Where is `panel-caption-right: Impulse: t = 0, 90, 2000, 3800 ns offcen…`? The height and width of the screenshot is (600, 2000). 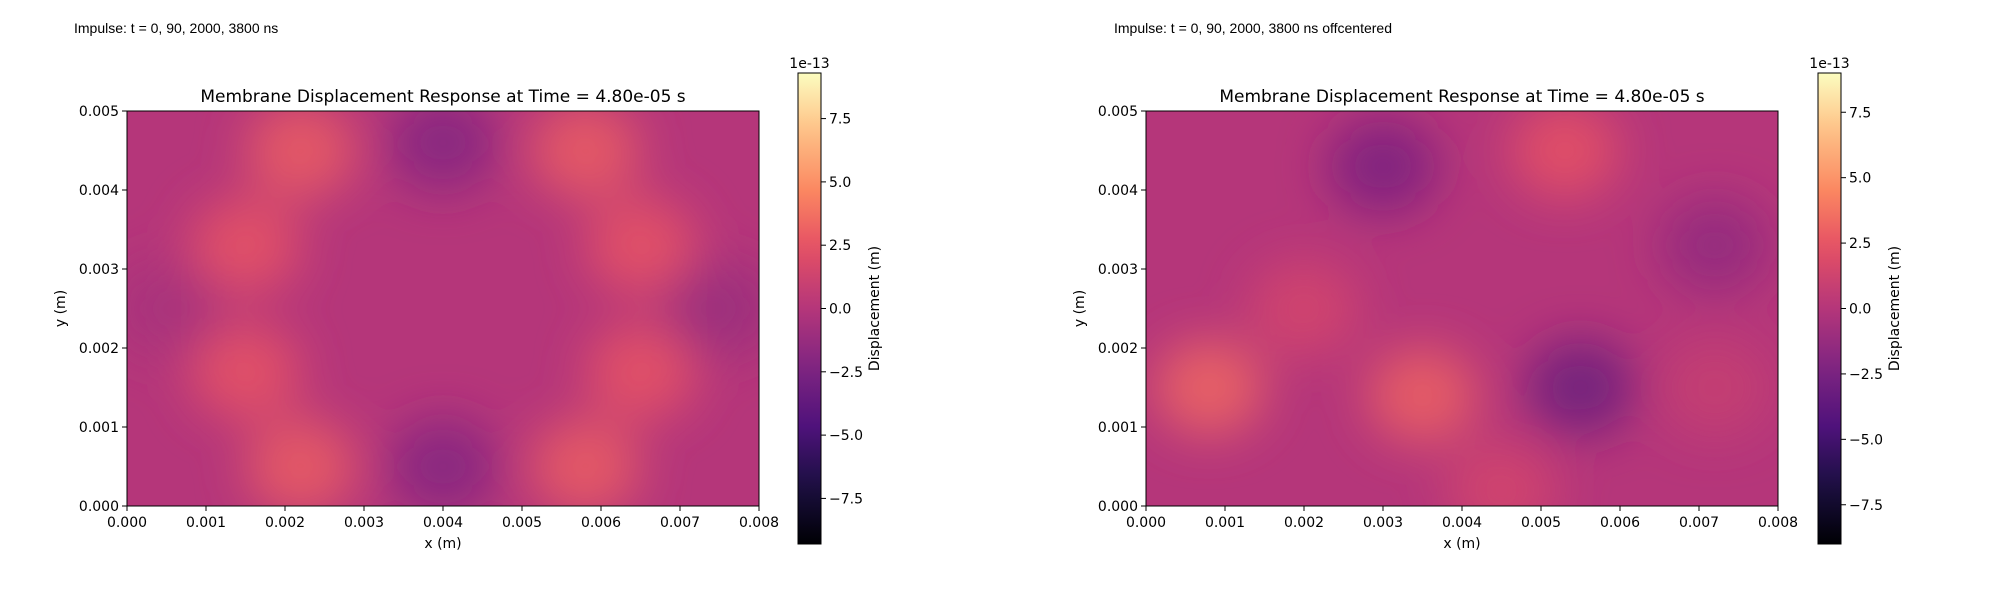
panel-caption-right: Impulse: t = 0, 90, 2000, 3800 ns offcen… is located at coordinates (1253, 28).